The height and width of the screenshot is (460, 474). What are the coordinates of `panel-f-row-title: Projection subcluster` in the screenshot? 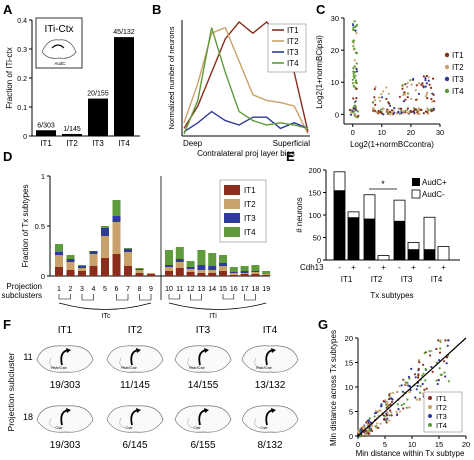 It's located at (11, 391).